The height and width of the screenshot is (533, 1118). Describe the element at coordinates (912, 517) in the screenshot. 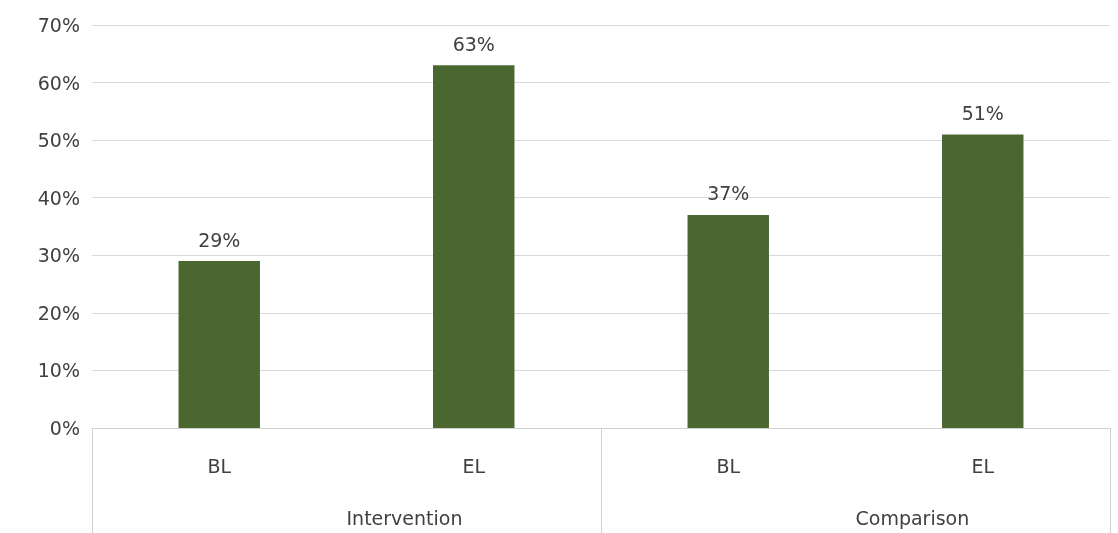

I see `text: Comparison` at that location.